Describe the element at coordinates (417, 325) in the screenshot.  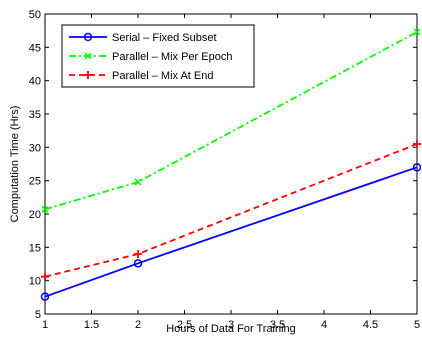
I see `x-tick-label: 5` at that location.